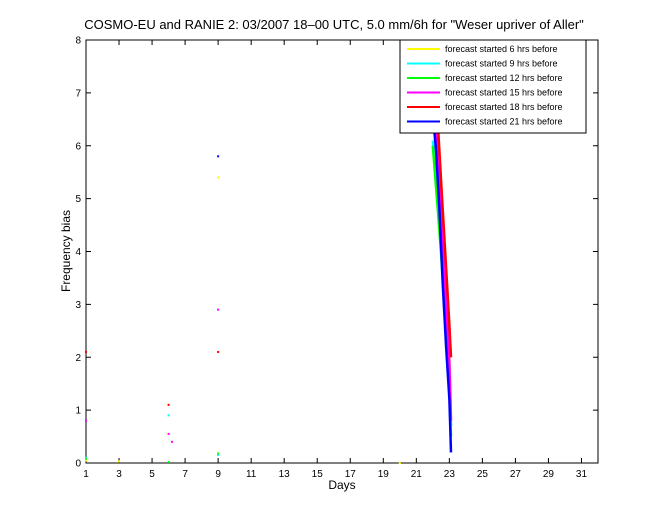 Image resolution: width=660 pixels, height=520 pixels. What do you see at coordinates (119, 474) in the screenshot?
I see `x-tick-label: 3` at bounding box center [119, 474].